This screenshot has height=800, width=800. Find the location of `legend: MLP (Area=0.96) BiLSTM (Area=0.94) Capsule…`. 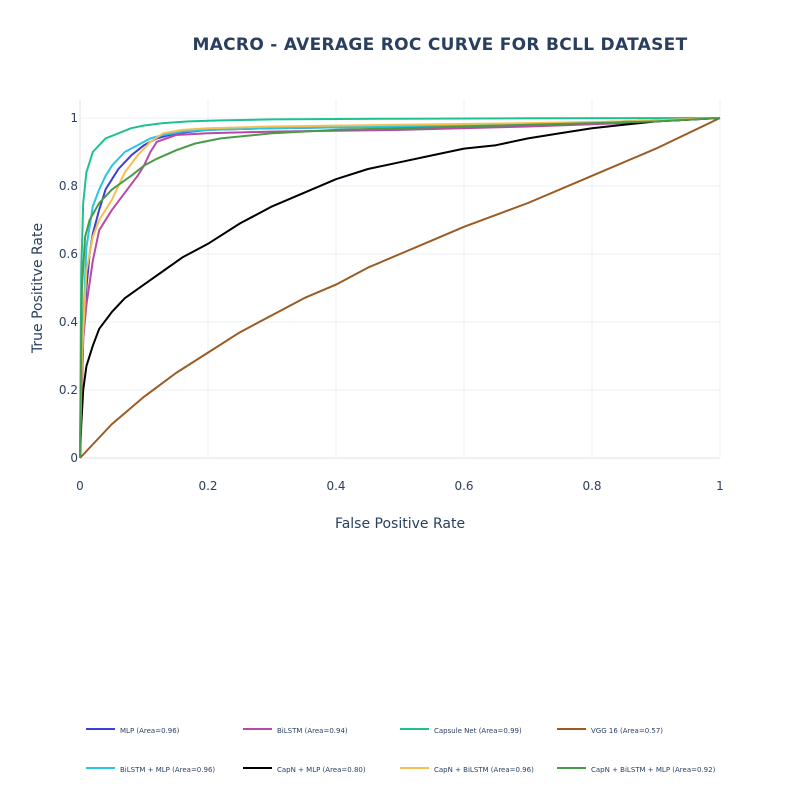

legend: MLP (Area=0.96) BiLSTM (Area=0.94) Capsule… is located at coordinates (401, 750).